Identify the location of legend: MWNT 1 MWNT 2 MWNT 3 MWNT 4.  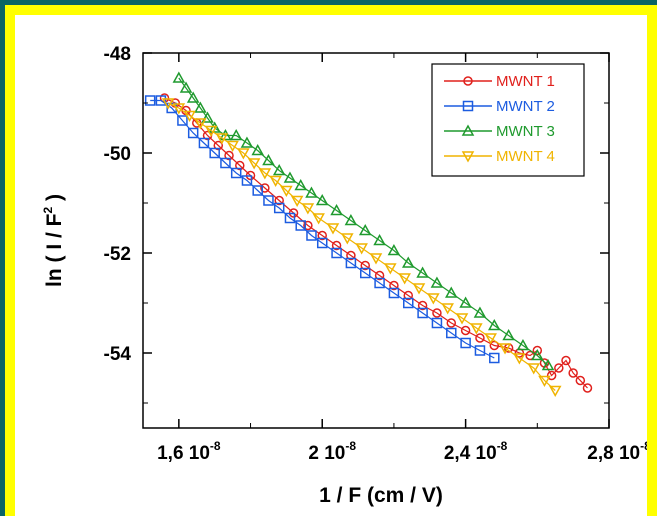
(508, 120).